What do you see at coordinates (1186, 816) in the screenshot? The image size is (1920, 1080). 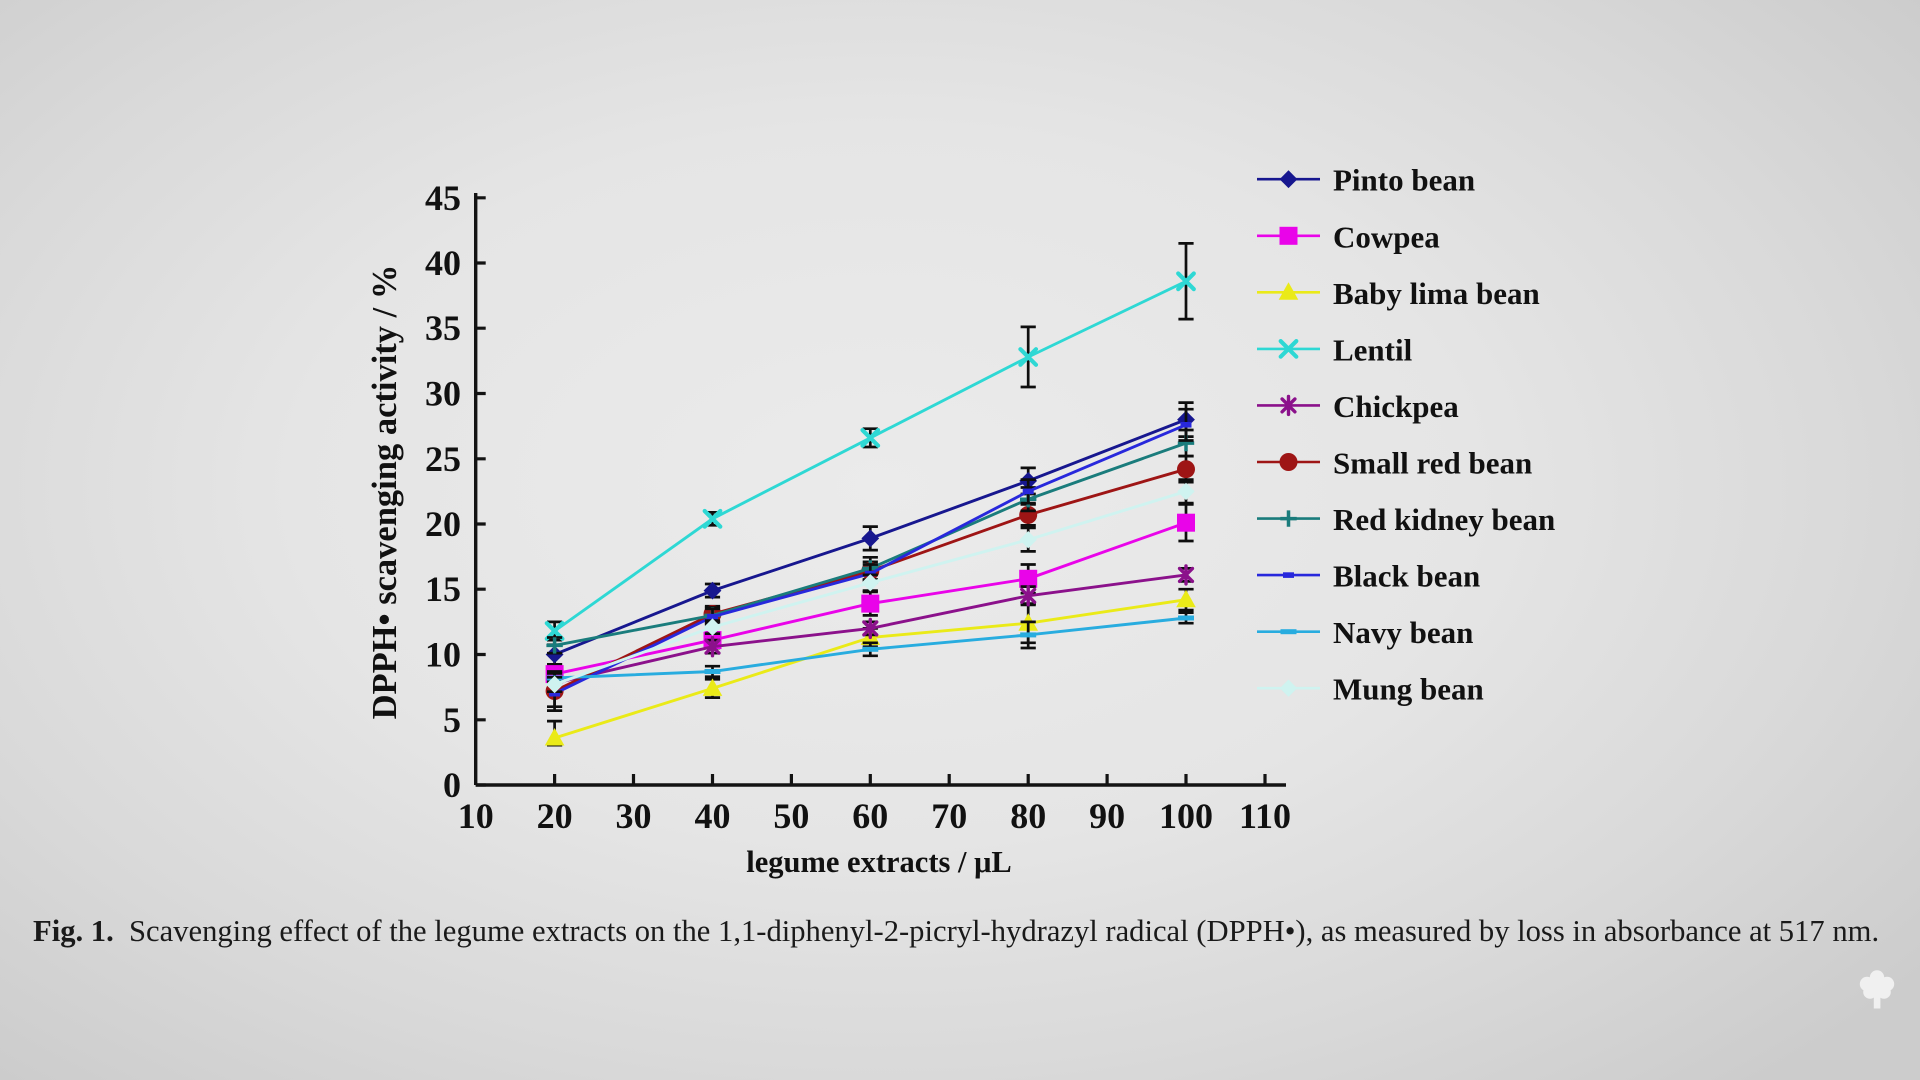 I see `svg-text: 100` at bounding box center [1186, 816].